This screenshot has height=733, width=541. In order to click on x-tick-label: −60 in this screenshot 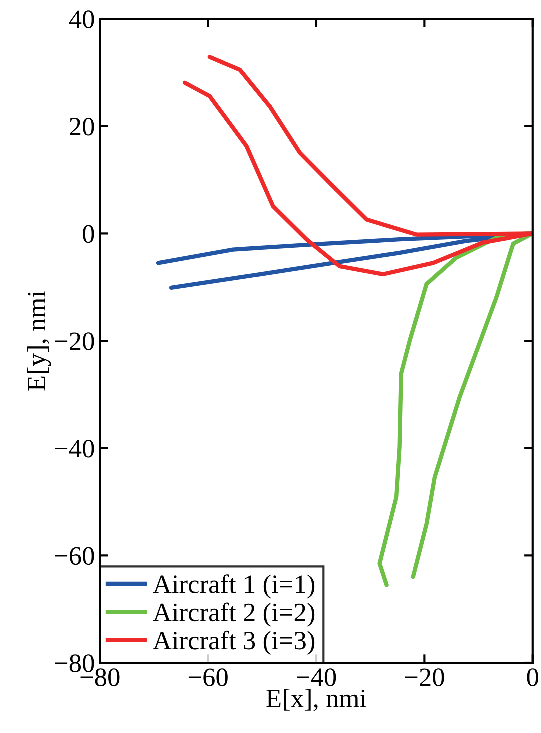, I will do `click(208, 677)`.